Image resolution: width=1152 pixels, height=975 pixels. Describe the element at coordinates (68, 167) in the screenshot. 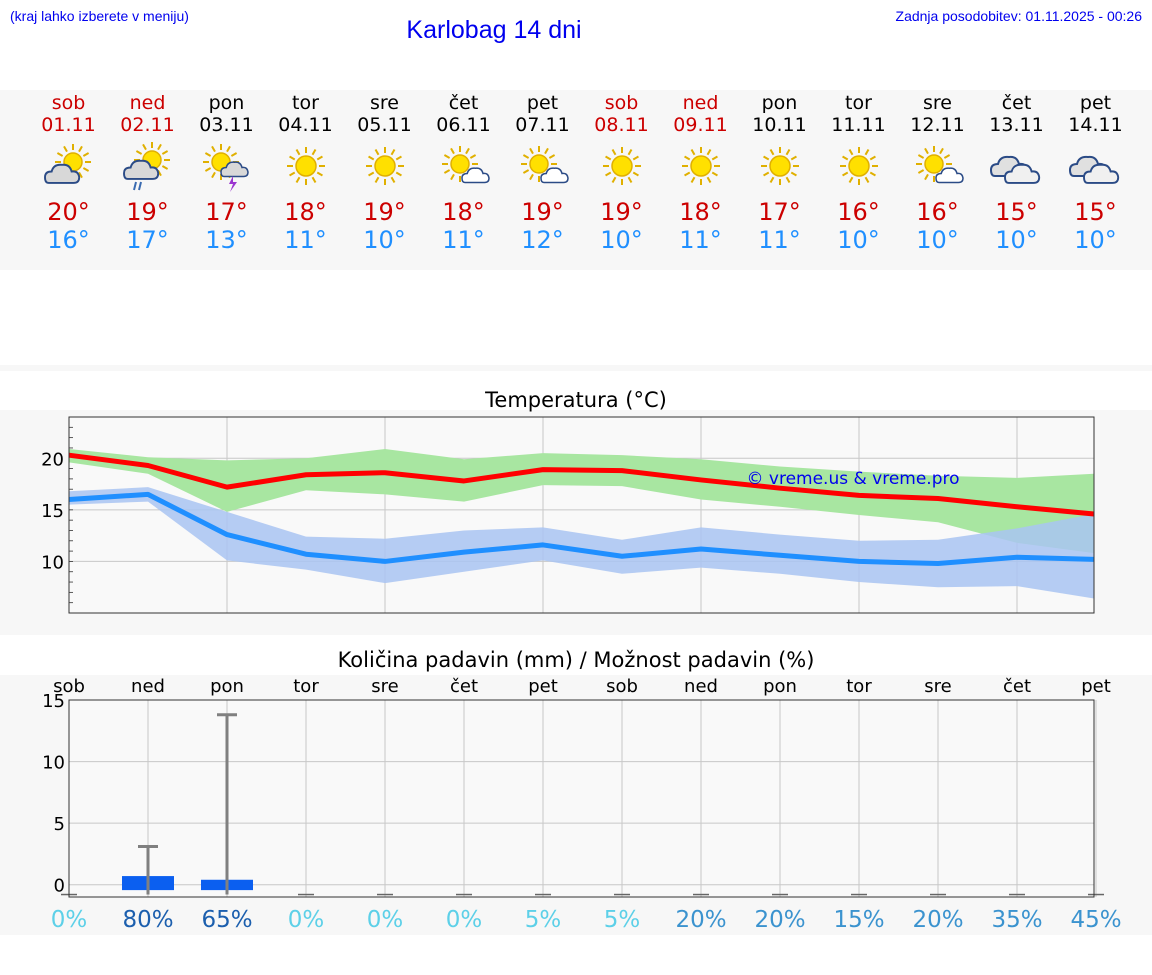

I see `sun-cloud-icon` at that location.